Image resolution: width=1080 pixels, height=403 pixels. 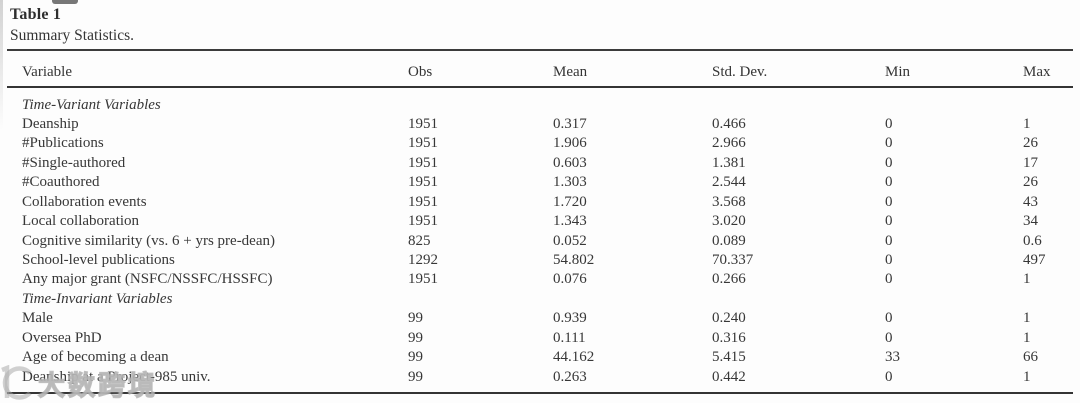 I want to click on cell-mean: 1.906, so click(x=570, y=143).